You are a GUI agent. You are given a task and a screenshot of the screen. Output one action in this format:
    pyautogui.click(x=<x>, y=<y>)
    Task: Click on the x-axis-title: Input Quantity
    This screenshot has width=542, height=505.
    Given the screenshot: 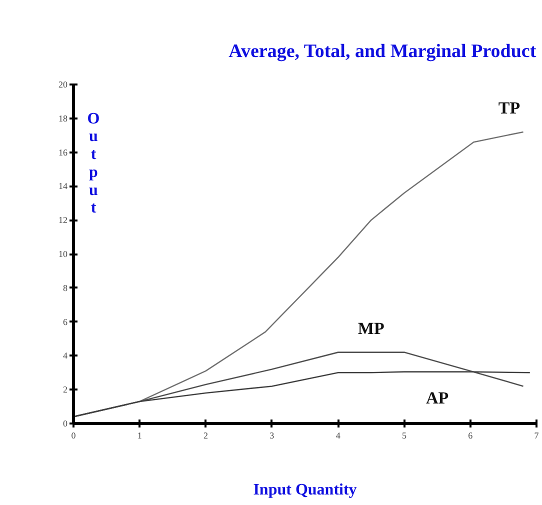 What is the action you would take?
    pyautogui.click(x=305, y=490)
    